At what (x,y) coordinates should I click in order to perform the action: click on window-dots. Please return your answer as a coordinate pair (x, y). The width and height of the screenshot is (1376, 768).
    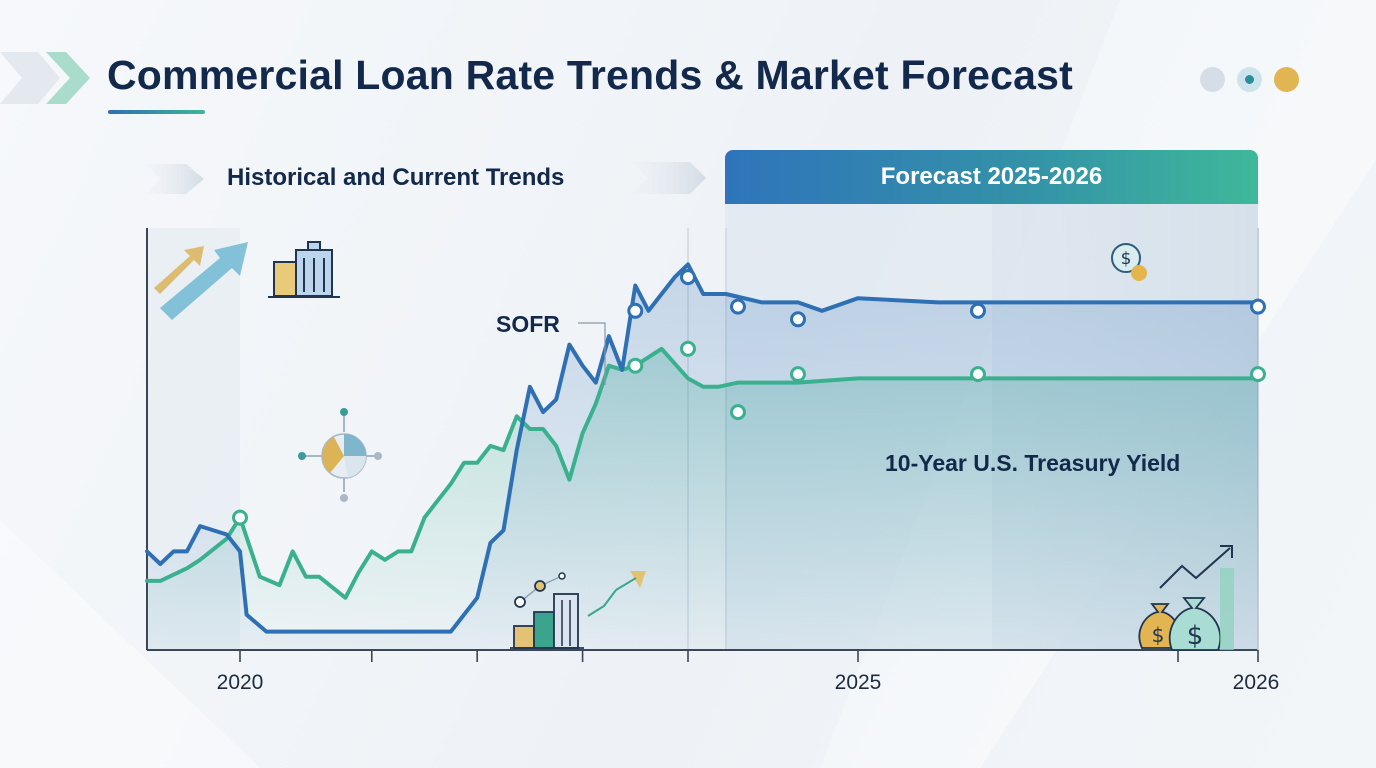
    Looking at the image, I should click on (1249, 79).